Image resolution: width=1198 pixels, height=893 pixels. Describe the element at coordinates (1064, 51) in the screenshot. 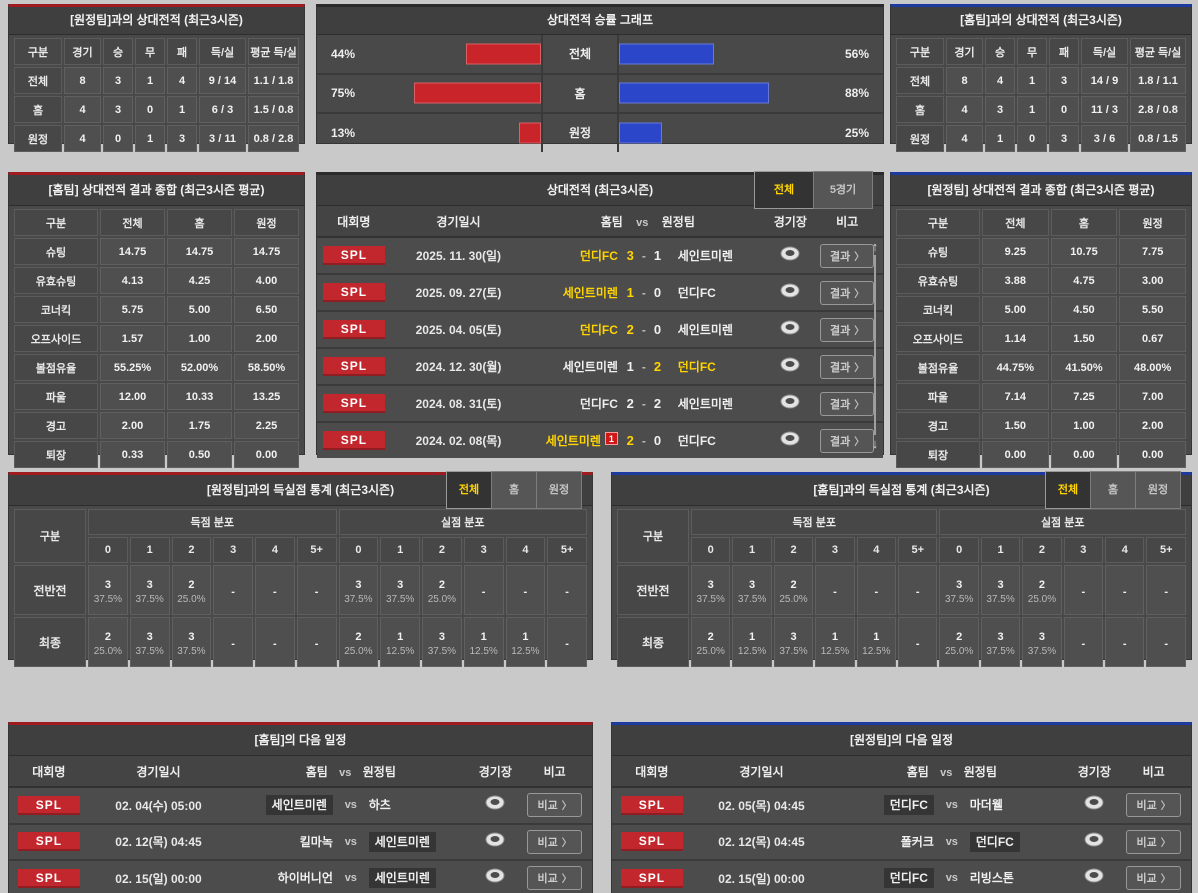

I see `col-header: 패` at that location.